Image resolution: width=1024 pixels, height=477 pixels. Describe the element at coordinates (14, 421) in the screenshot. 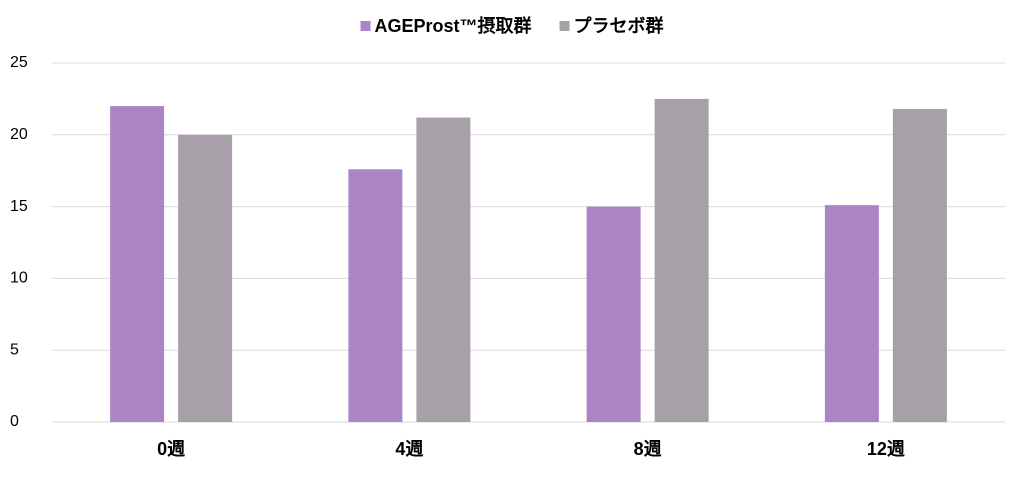

I see `y-tick-label: 0` at that location.